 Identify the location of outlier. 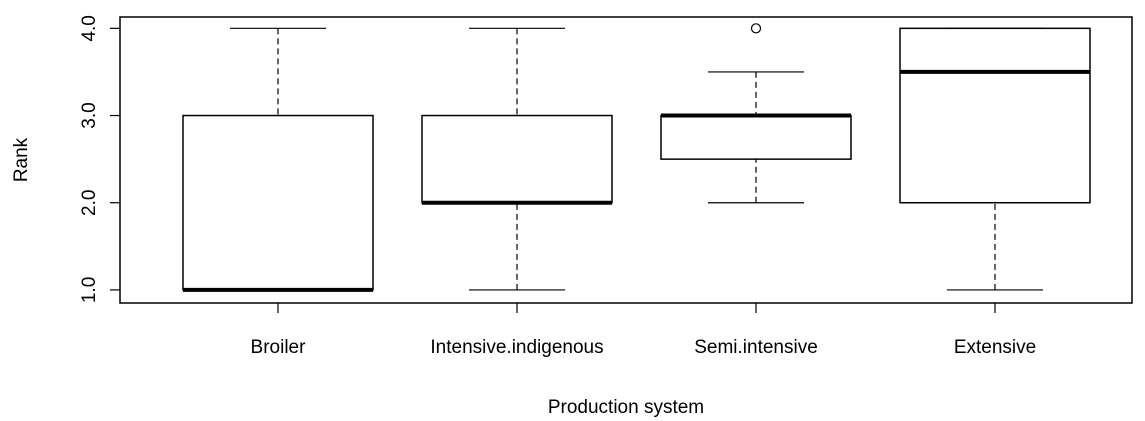
(756, 28).